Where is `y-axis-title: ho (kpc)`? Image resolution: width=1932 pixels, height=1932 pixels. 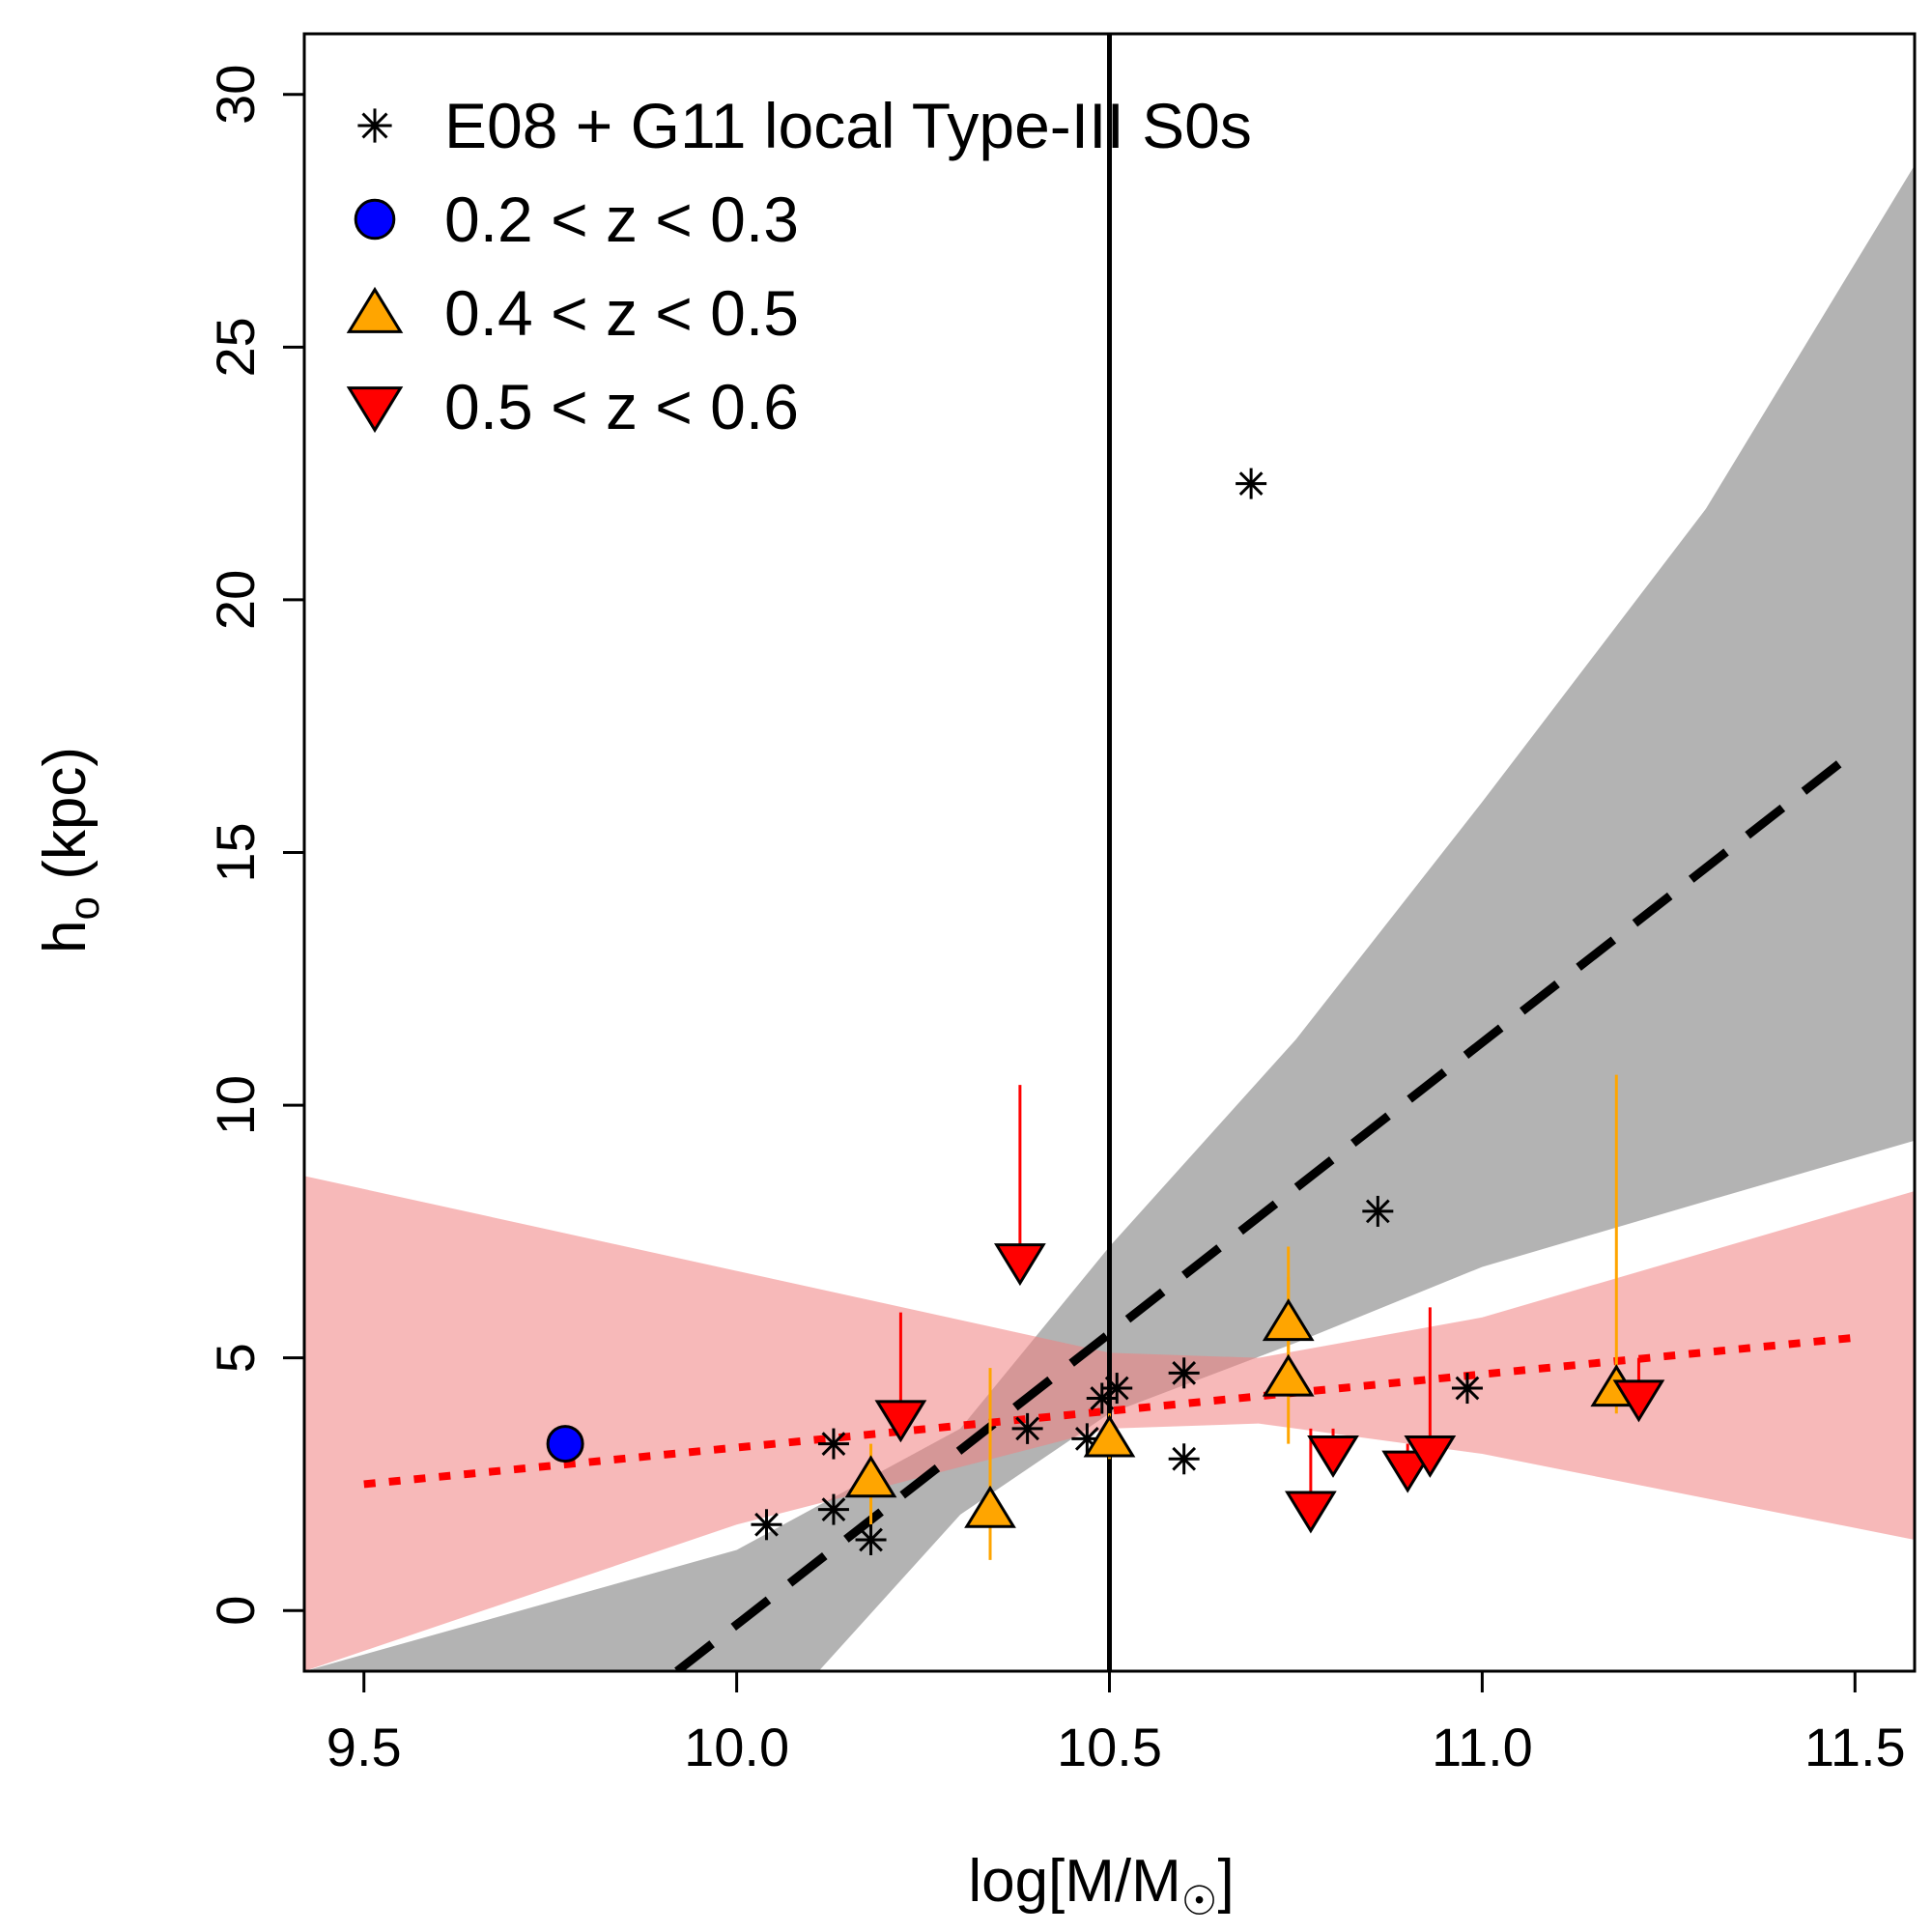
y-axis-title: ho (kpc) is located at coordinates (70, 850).